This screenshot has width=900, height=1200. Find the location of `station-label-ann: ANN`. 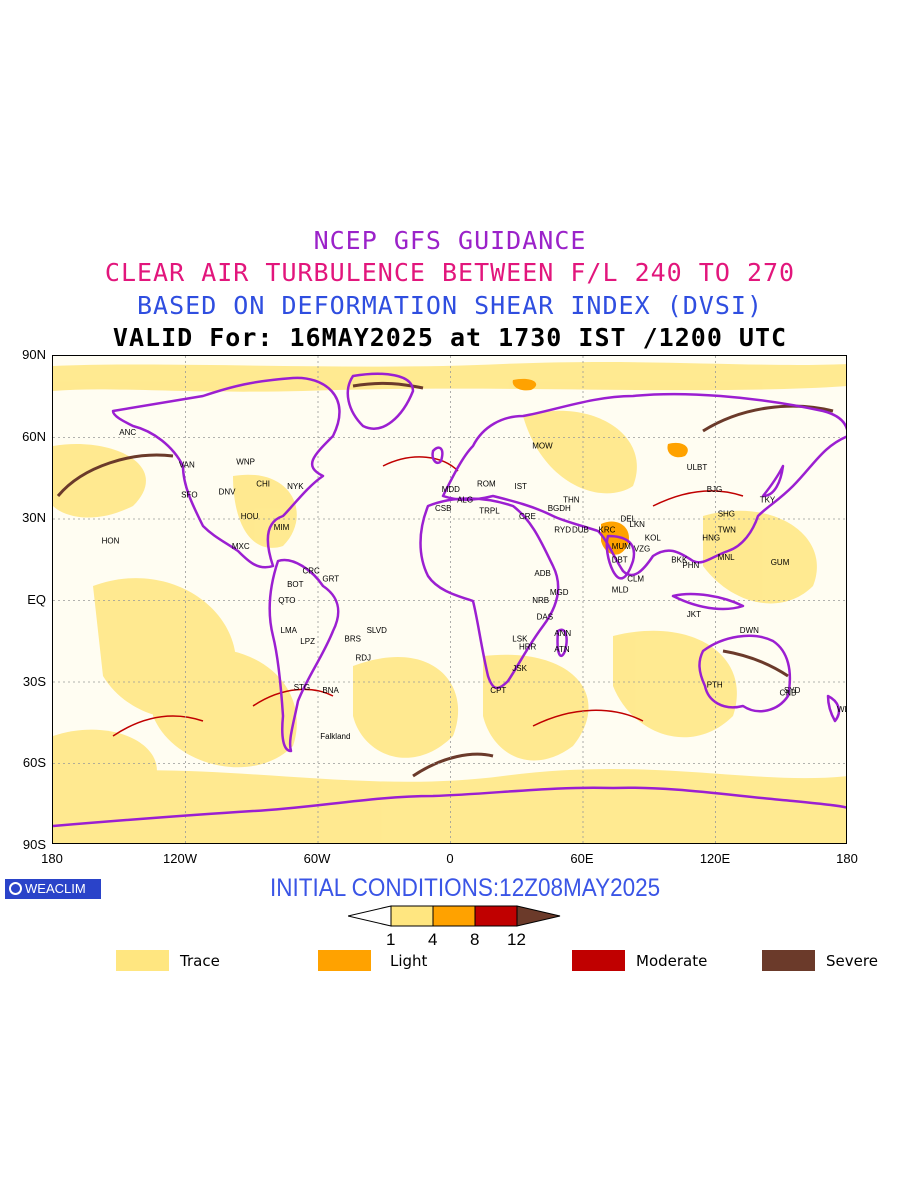

station-label-ann: ANN is located at coordinates (562, 633).